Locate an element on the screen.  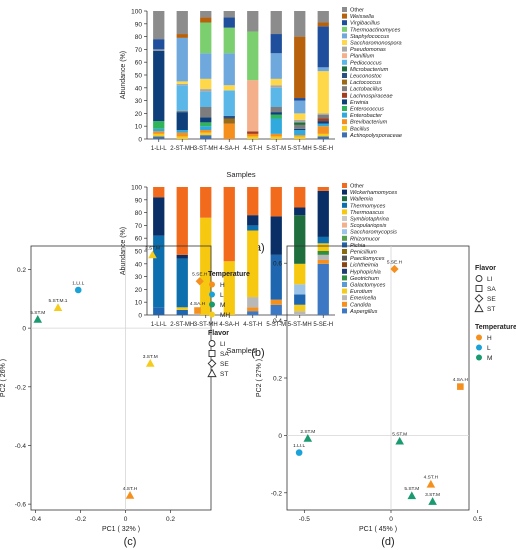
legend-label: Erwinia is located at coordinates (359, 103).